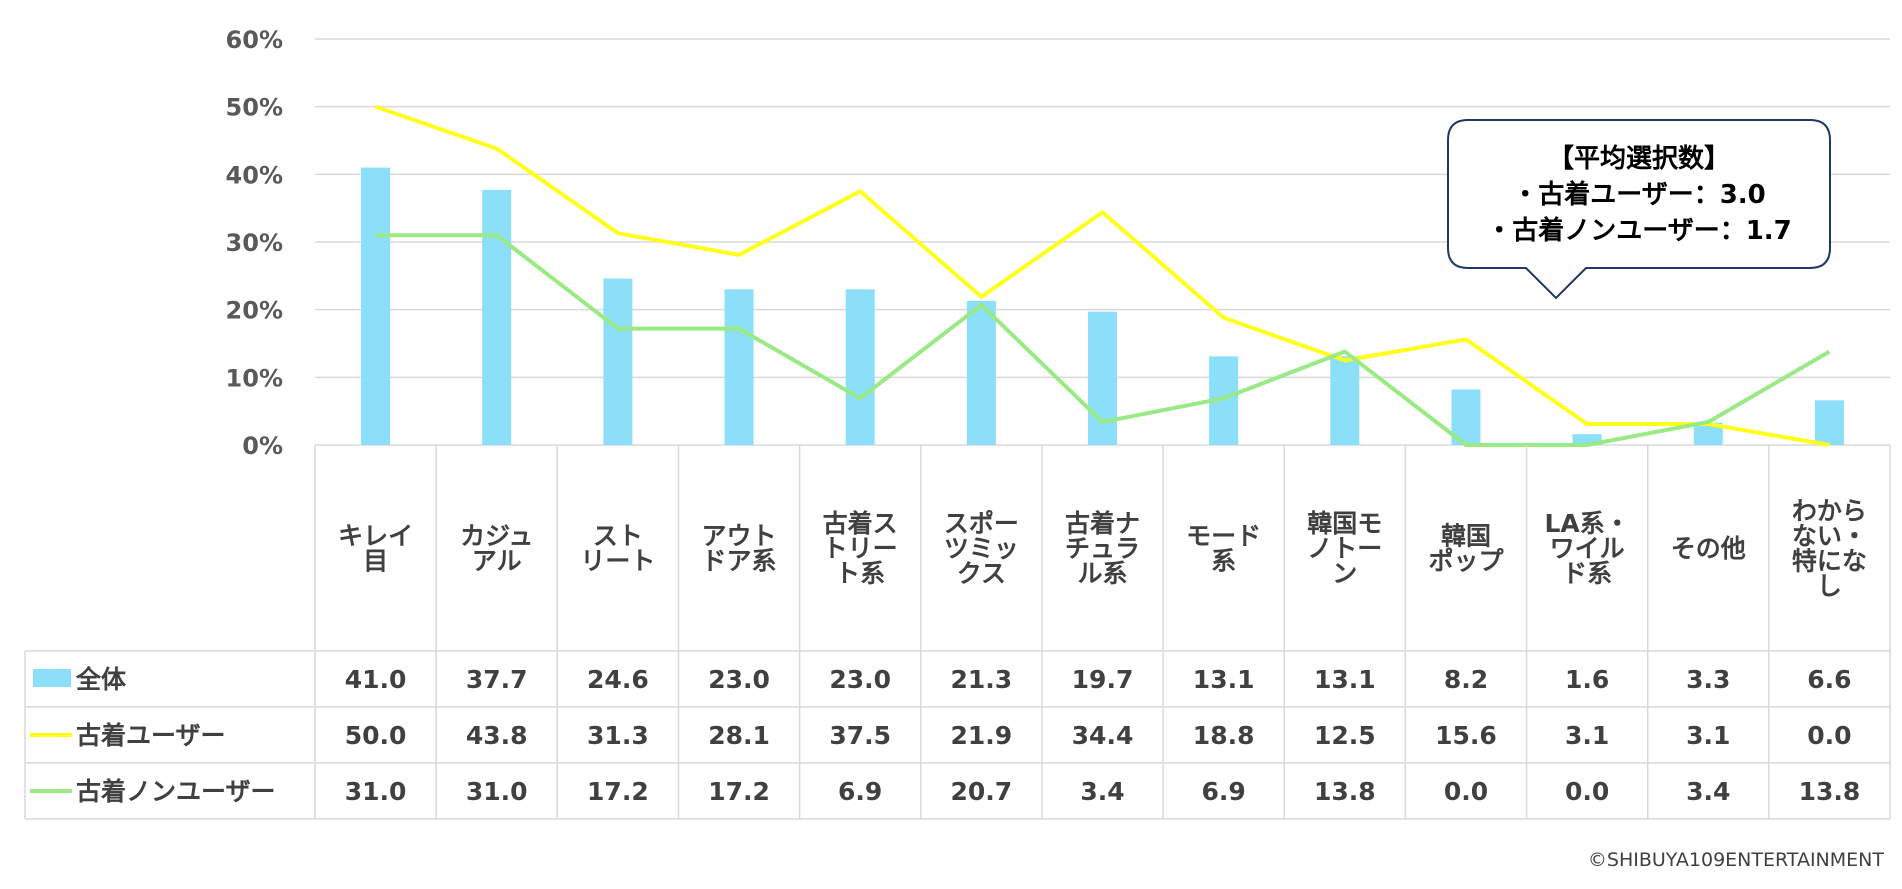 This screenshot has height=889, width=1902. I want to click on category-label: リート, so click(617, 561).